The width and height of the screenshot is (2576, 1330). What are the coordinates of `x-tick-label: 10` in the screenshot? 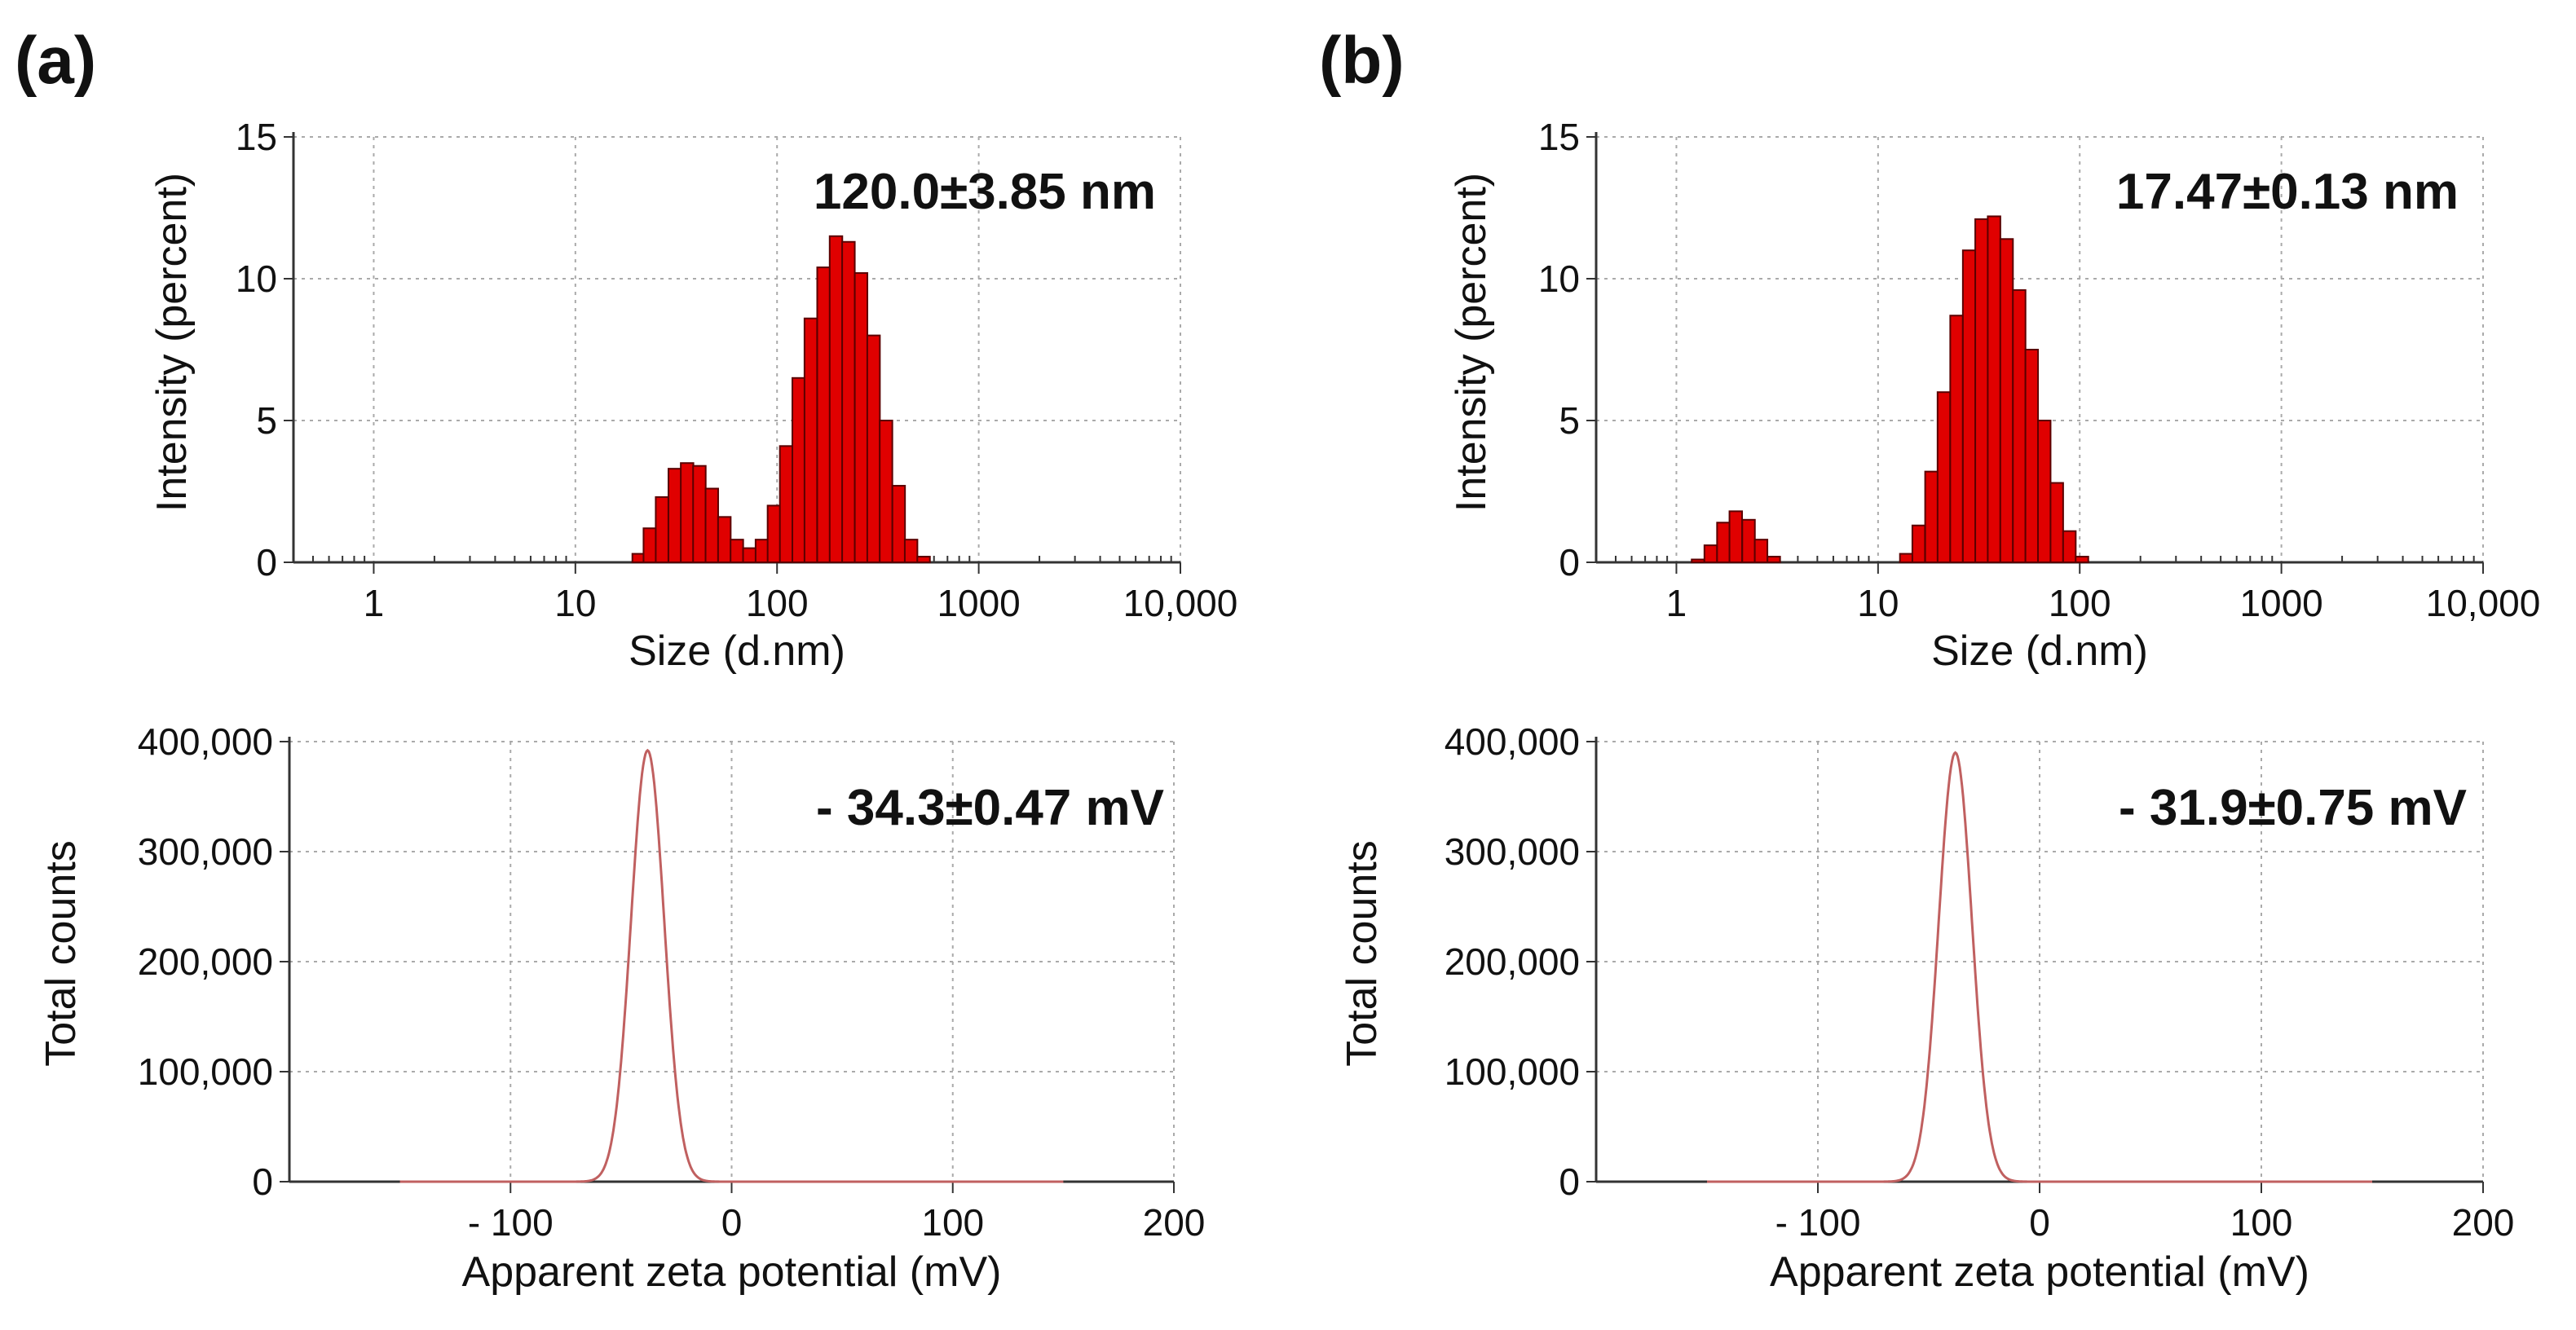 It's located at (575, 603).